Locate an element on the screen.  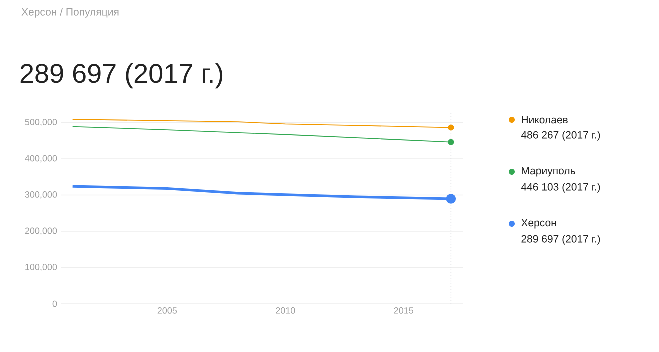
chart-title: 289 697 (2017 г.) is located at coordinates (121, 76).